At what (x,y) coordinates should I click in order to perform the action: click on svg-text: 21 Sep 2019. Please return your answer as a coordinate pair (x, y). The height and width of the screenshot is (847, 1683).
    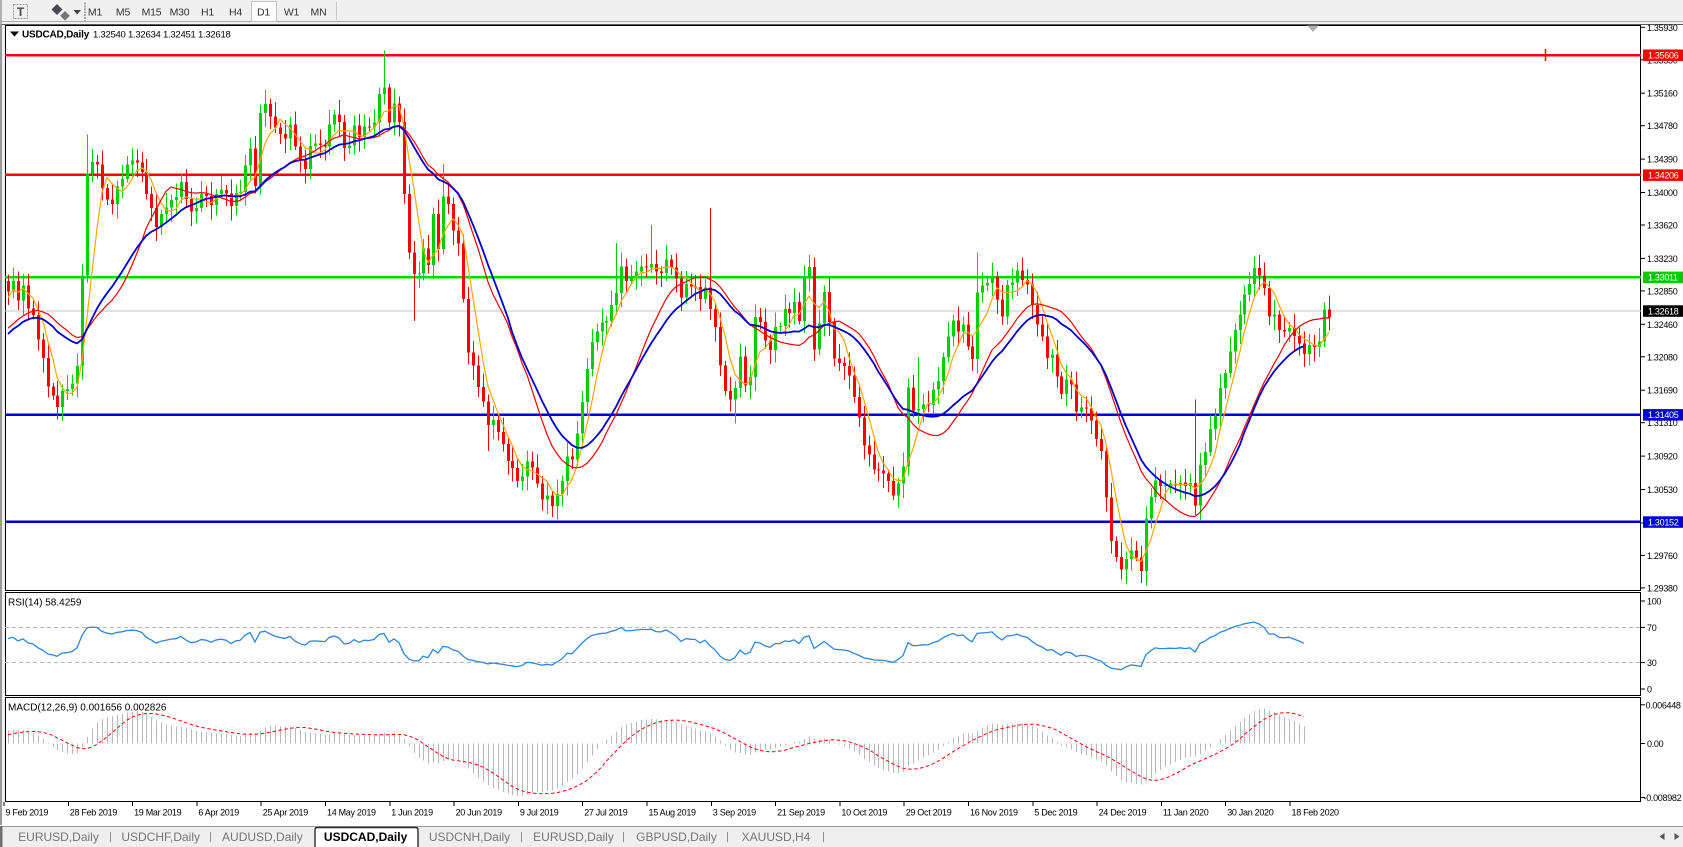
    Looking at the image, I should click on (801, 813).